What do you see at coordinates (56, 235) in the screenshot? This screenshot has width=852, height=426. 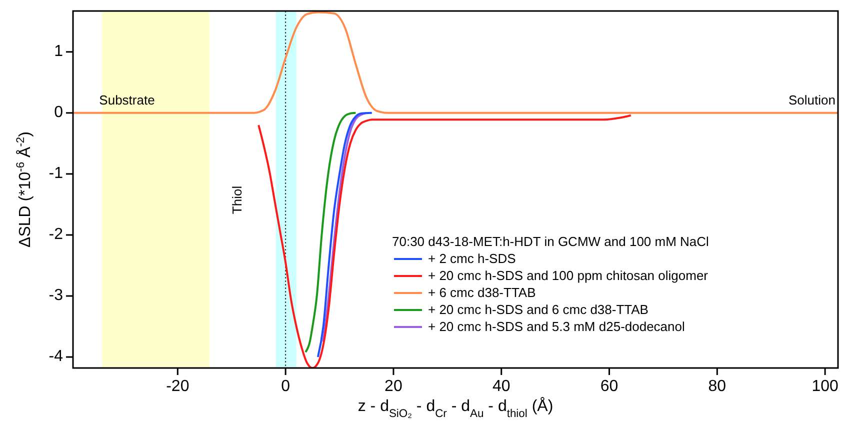 I see `y-tick-label: -2` at bounding box center [56, 235].